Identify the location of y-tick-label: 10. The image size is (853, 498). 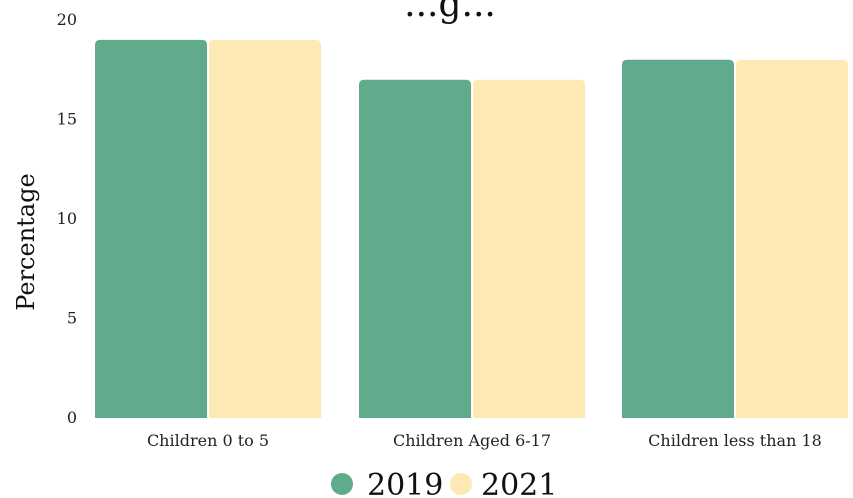
(67, 218).